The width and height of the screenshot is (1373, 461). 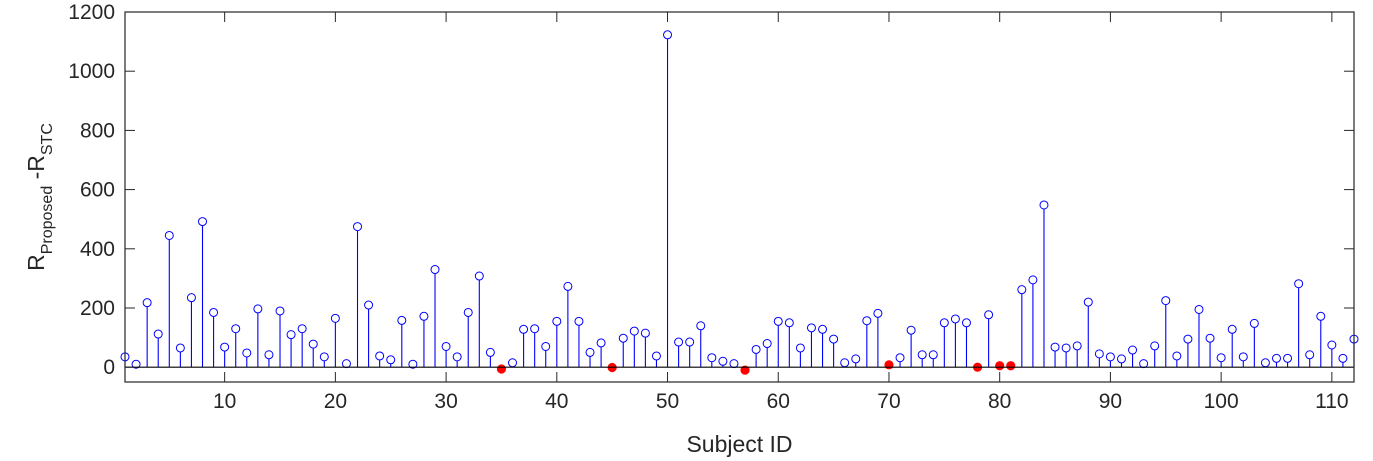 I want to click on x-axis-label: Subject ID, so click(x=739, y=444).